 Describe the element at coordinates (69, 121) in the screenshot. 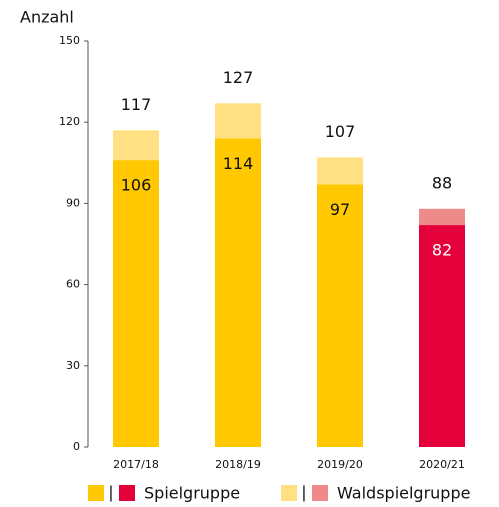

I see `y-tick-label: 120` at that location.